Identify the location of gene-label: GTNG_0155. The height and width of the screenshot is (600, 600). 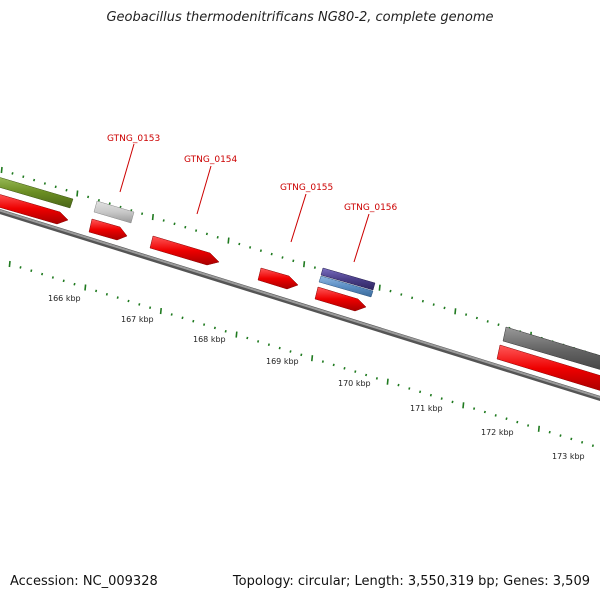
(306, 188).